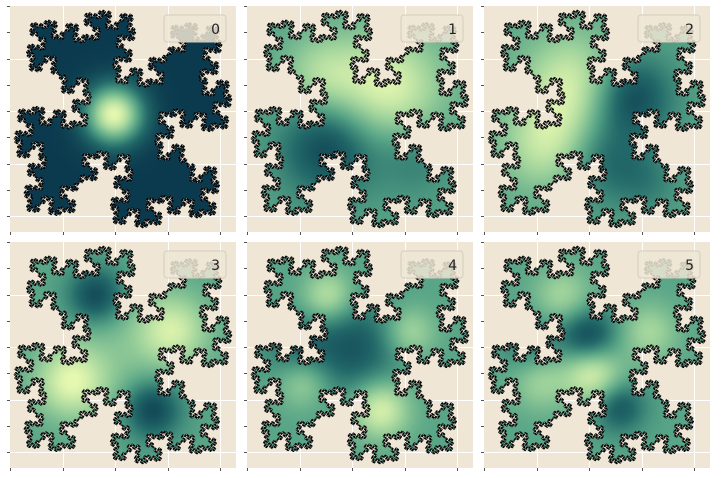 The width and height of the screenshot is (723, 478). I want to click on legend: 0, so click(195, 28).